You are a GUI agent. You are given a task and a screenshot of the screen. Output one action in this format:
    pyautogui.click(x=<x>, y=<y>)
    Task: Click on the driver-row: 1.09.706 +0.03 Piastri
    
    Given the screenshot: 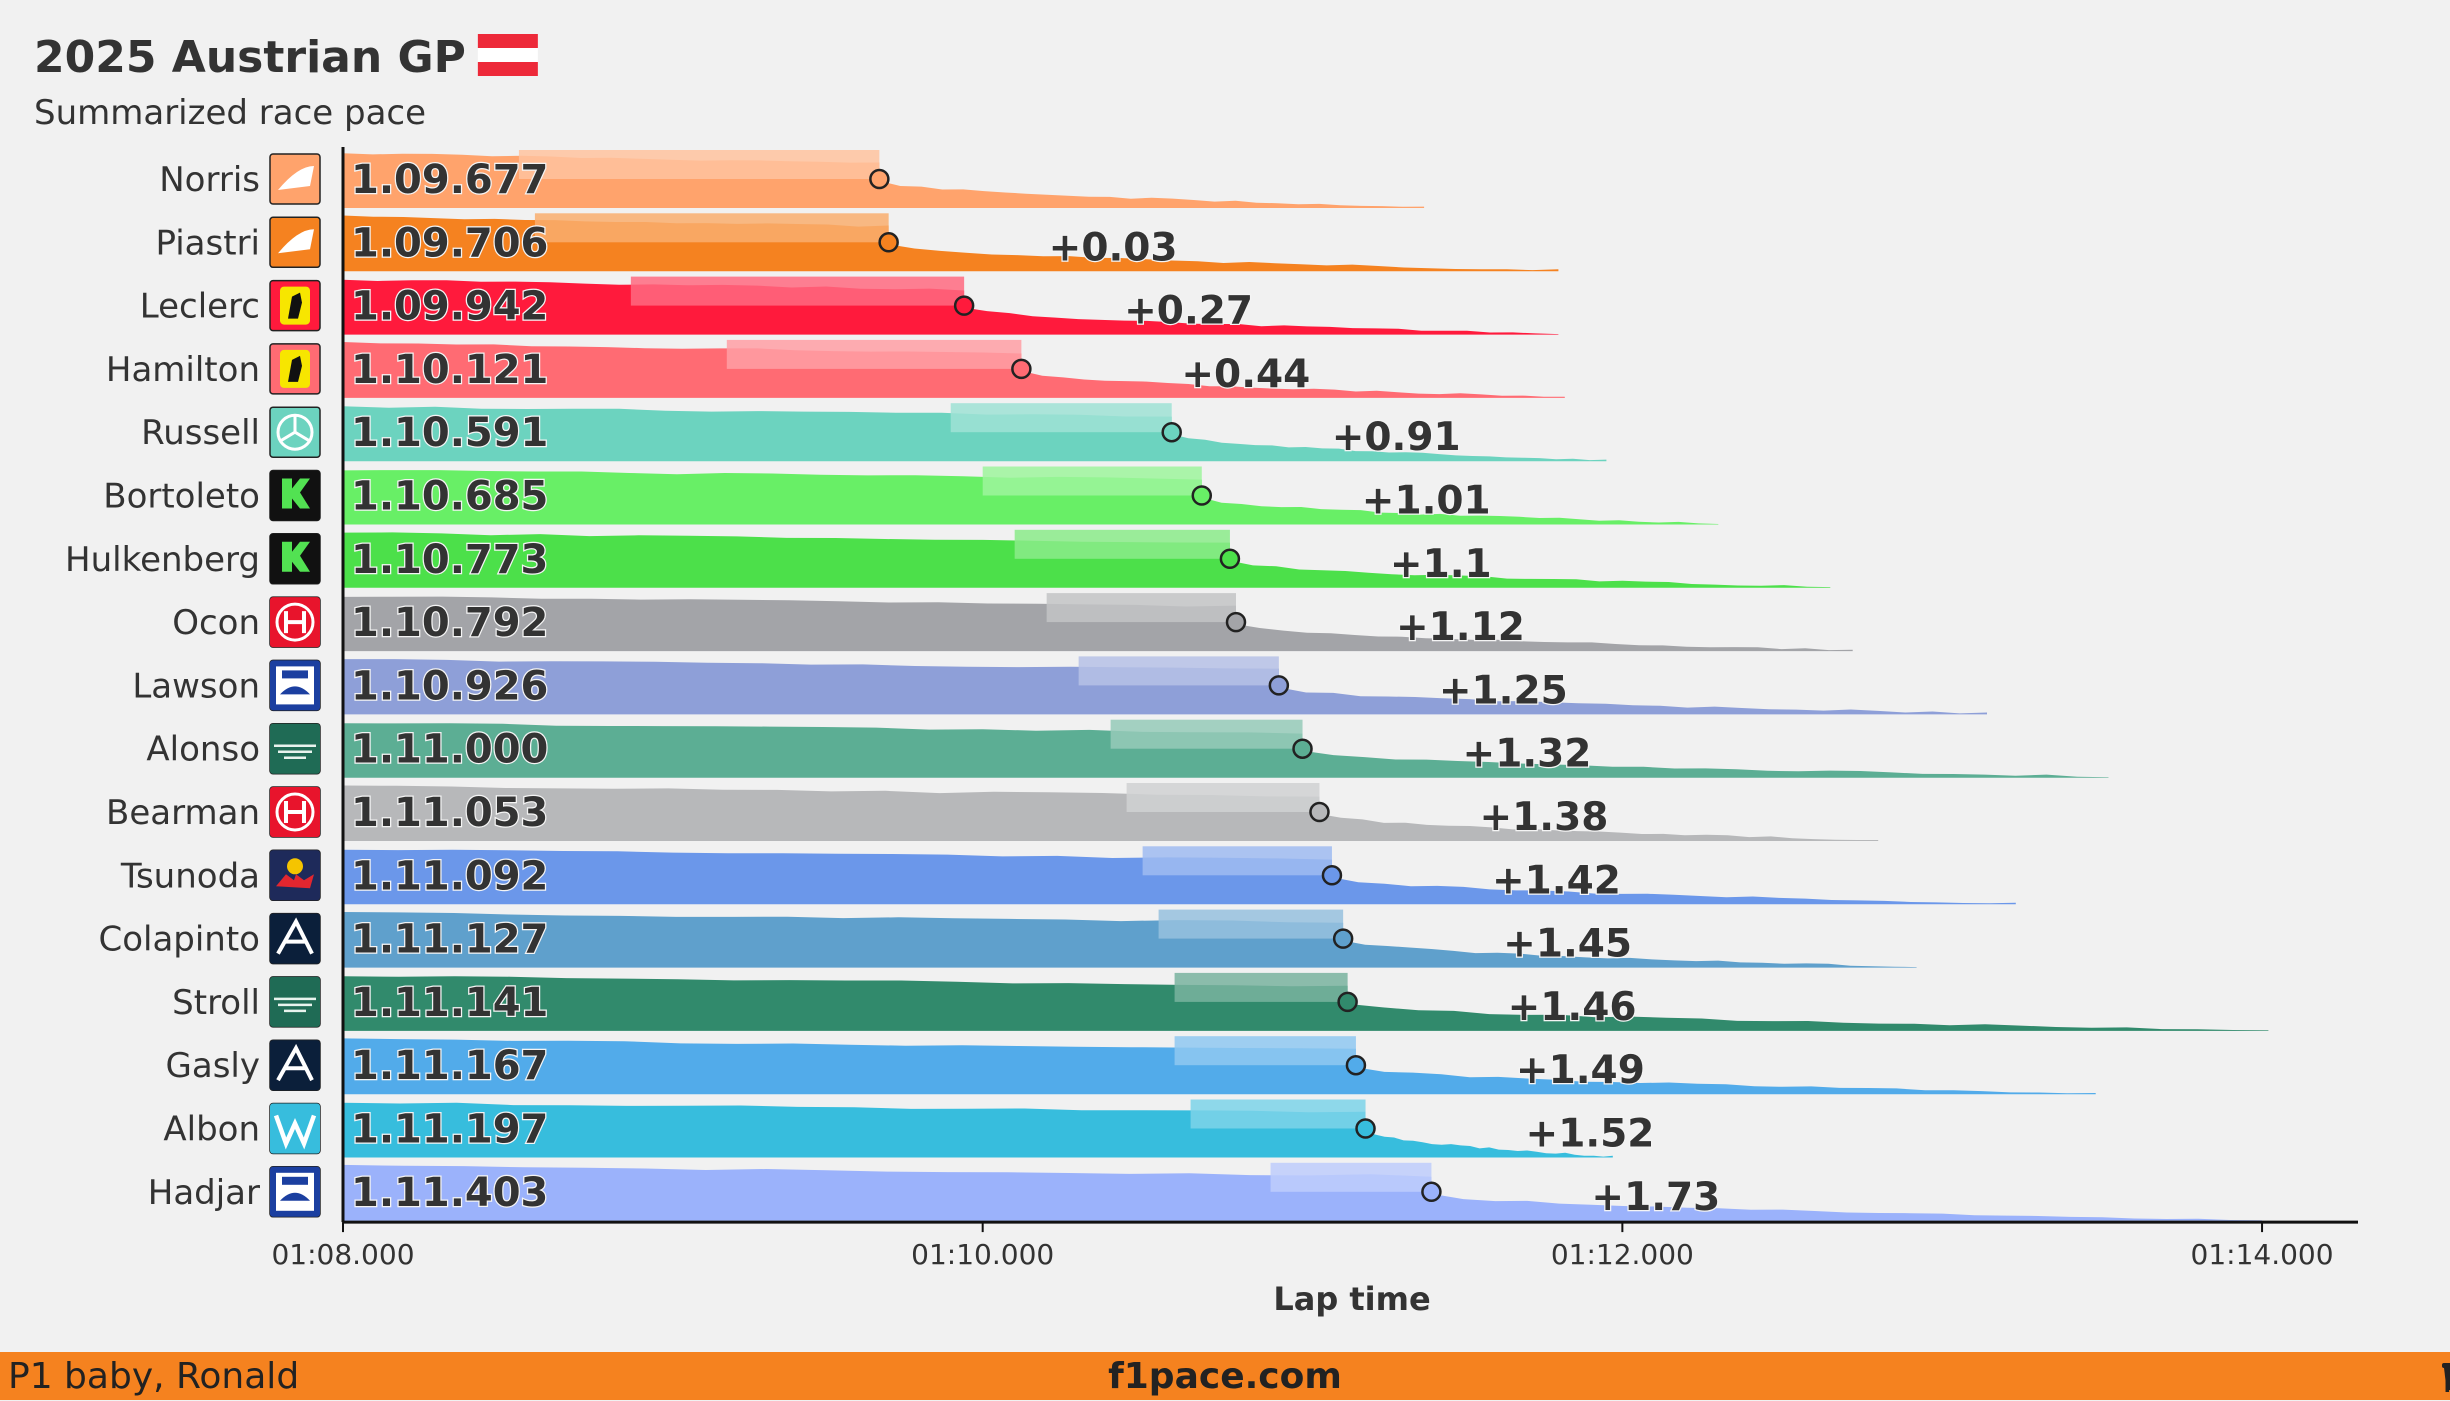 What is the action you would take?
    pyautogui.click(x=857, y=242)
    